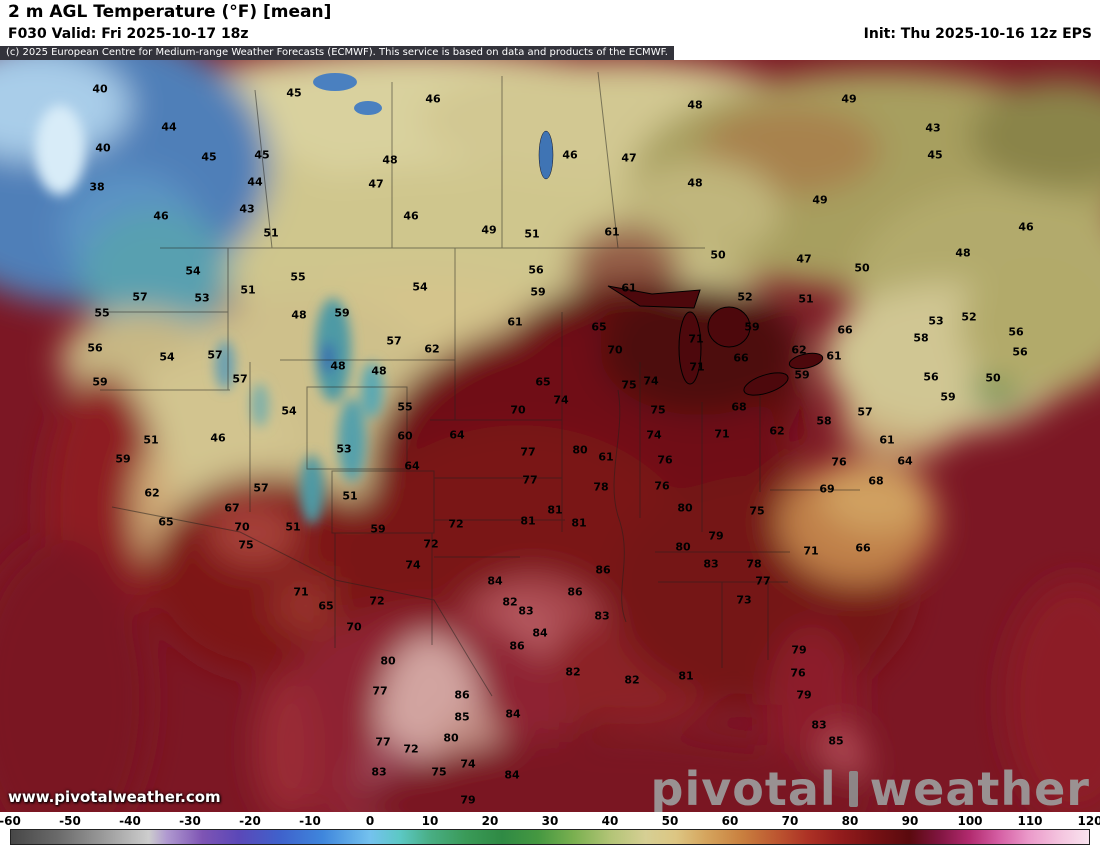 The image size is (1100, 850). I want to click on colorbar-gradient-strip, so click(550, 837).